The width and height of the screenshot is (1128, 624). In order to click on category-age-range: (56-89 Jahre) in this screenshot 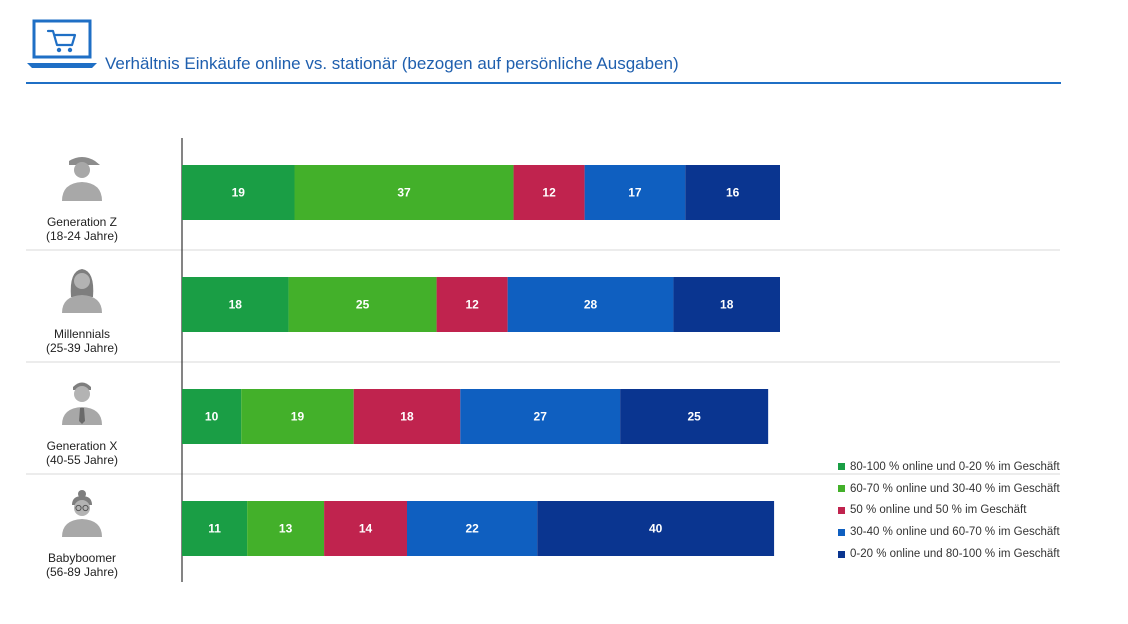, I will do `click(82, 572)`.